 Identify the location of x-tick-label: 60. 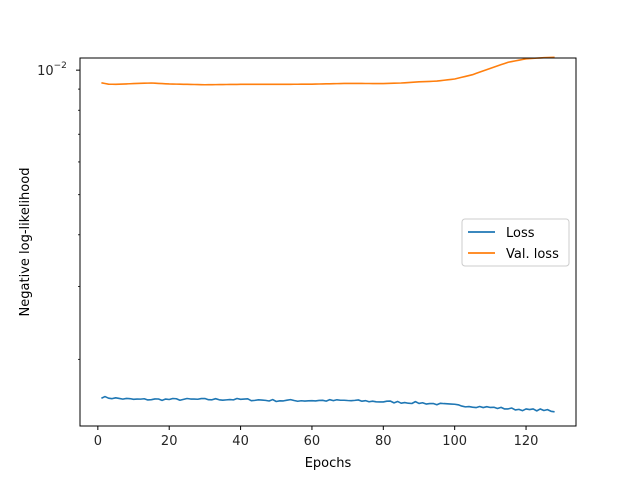
(312, 441).